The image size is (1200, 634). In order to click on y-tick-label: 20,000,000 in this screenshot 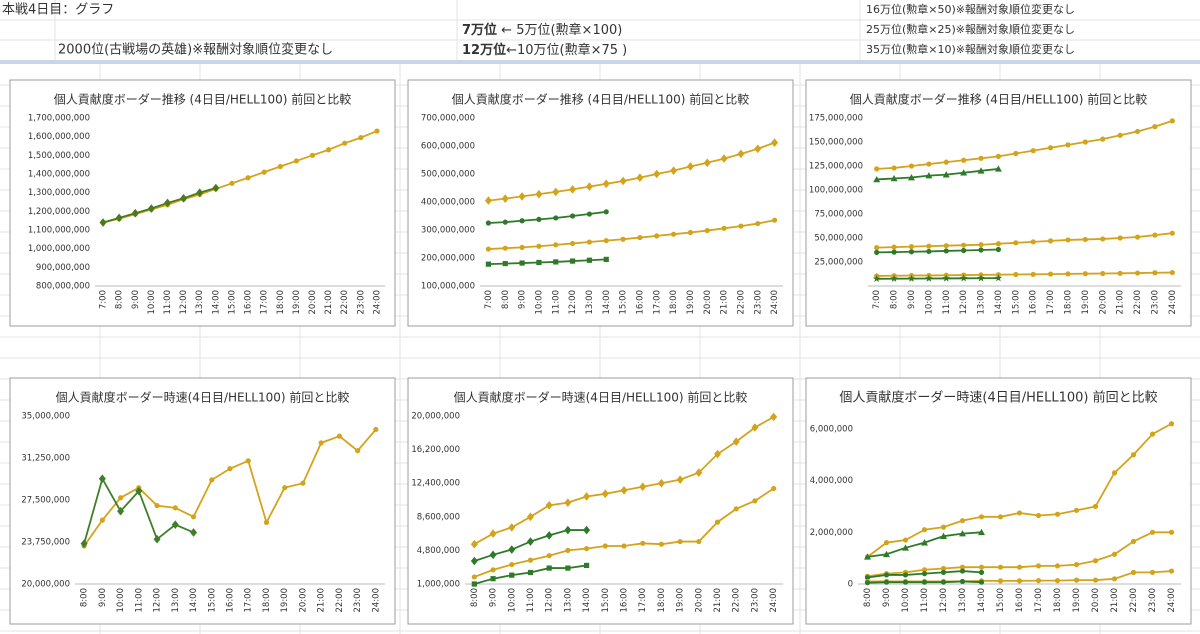, I will do `click(435, 417)`.